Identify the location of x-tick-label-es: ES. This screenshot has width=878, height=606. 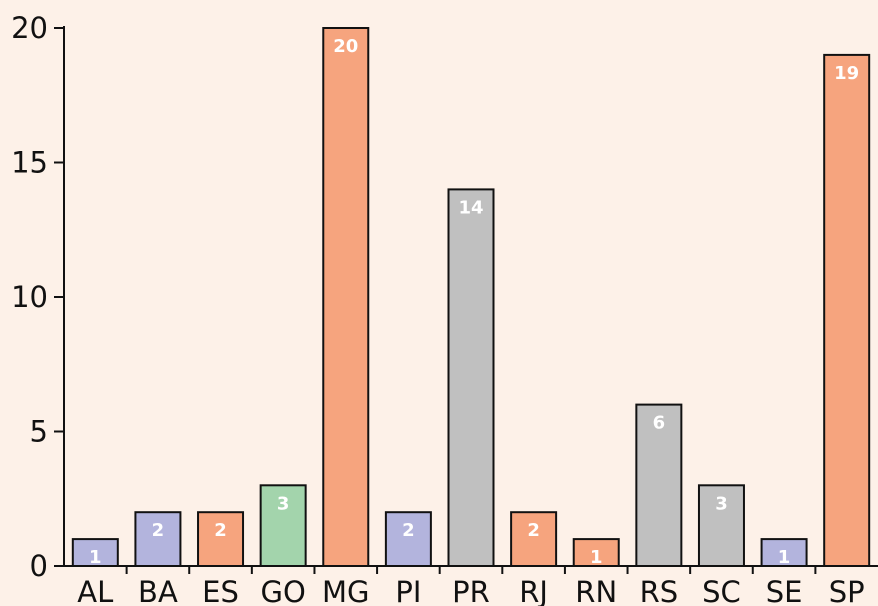
(220, 590).